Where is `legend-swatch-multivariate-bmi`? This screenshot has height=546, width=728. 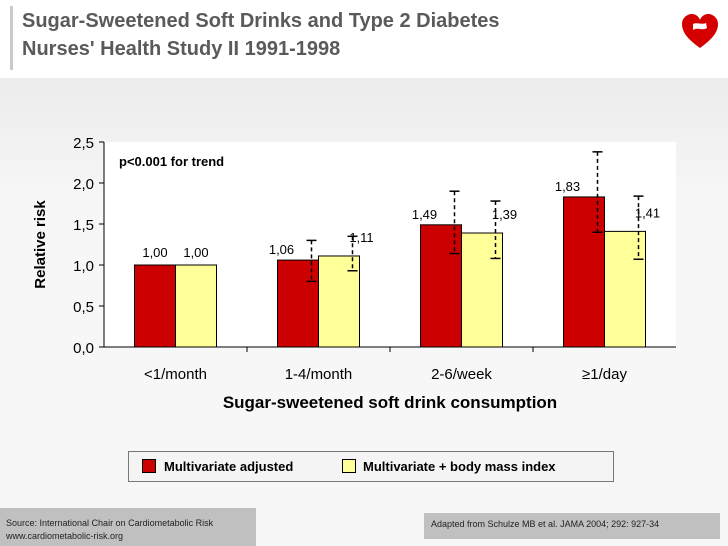
legend-swatch-multivariate-bmi is located at coordinates (349, 466).